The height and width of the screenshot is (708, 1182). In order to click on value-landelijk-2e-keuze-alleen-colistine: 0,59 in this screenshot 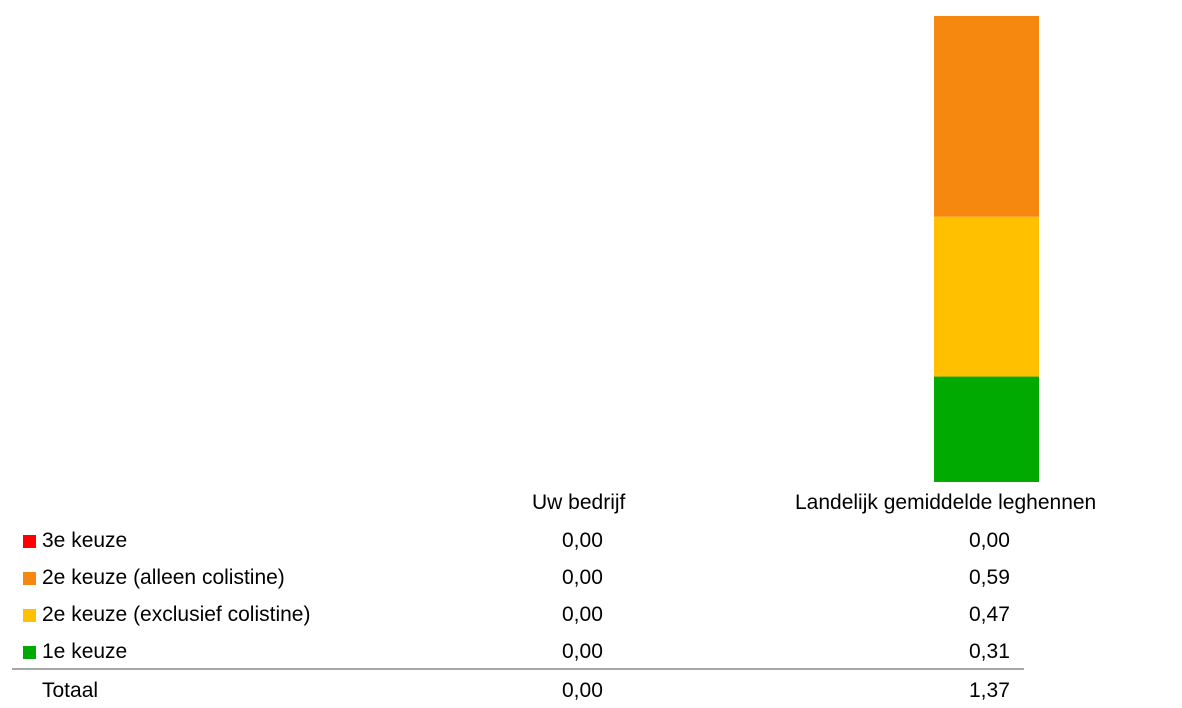, I will do `click(989, 577)`.